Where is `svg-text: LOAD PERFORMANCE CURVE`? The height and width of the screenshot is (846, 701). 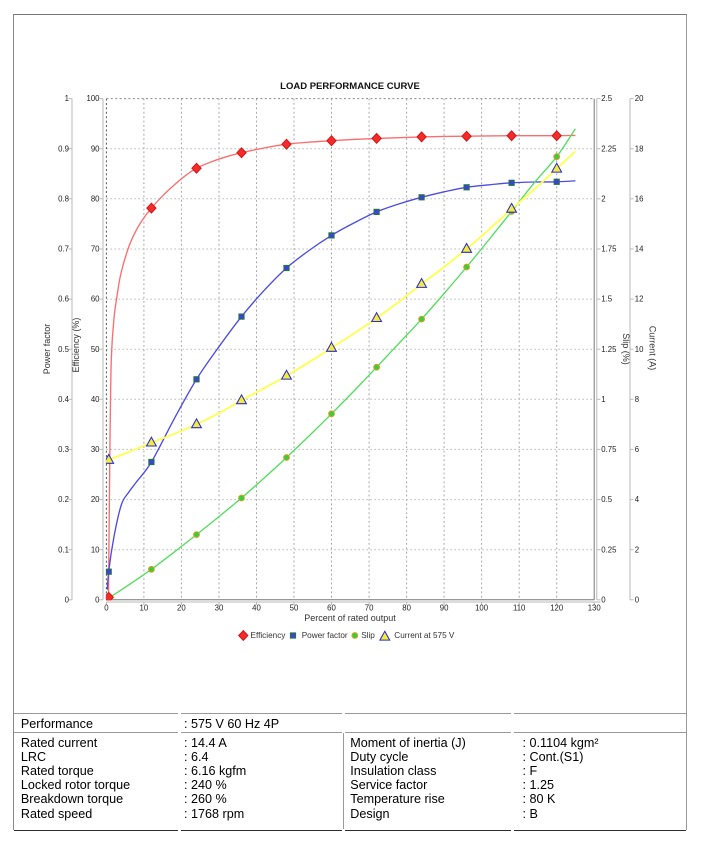
svg-text: LOAD PERFORMANCE CURVE is located at coordinates (350, 86).